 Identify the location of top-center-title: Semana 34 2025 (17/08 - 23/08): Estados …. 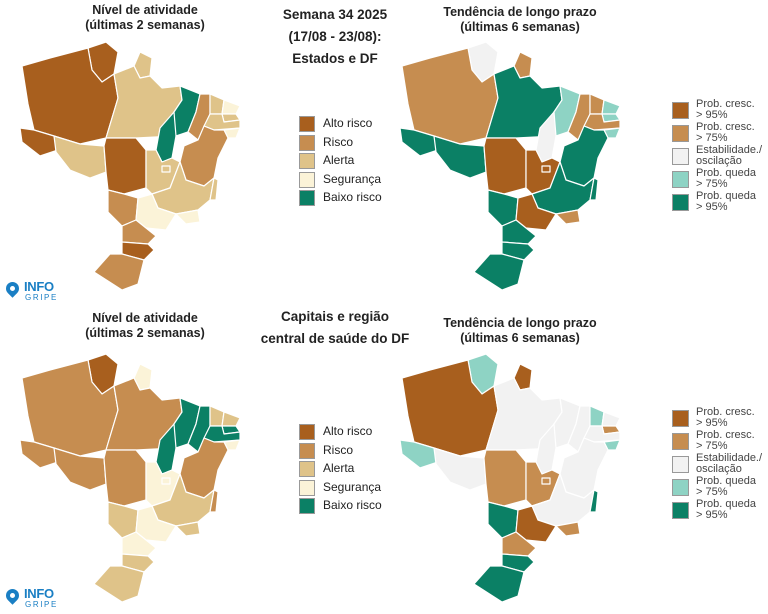
(335, 36).